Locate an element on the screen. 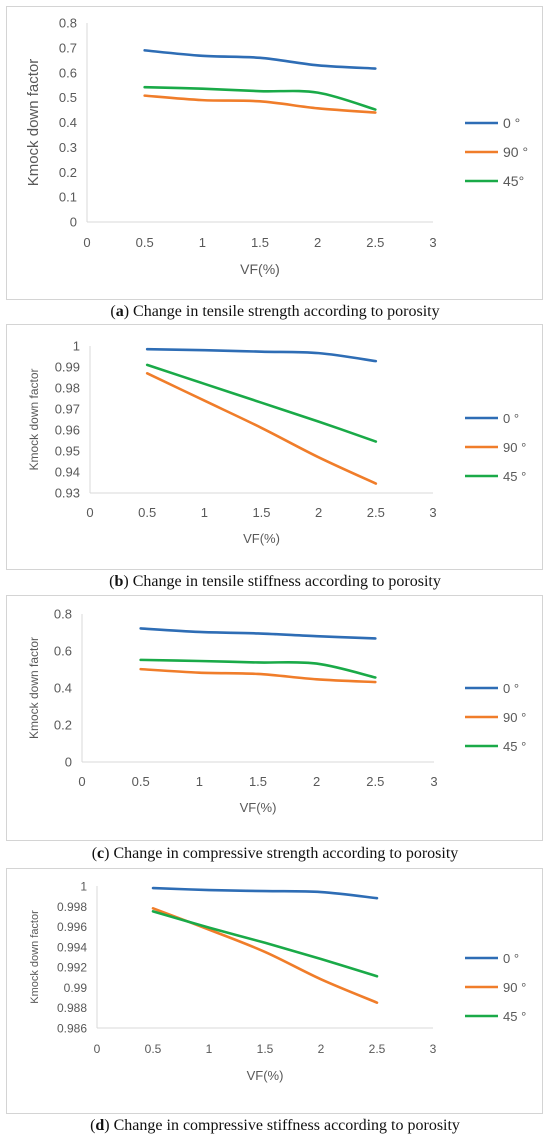  y-tick-label: 0.95 is located at coordinates (67, 451).